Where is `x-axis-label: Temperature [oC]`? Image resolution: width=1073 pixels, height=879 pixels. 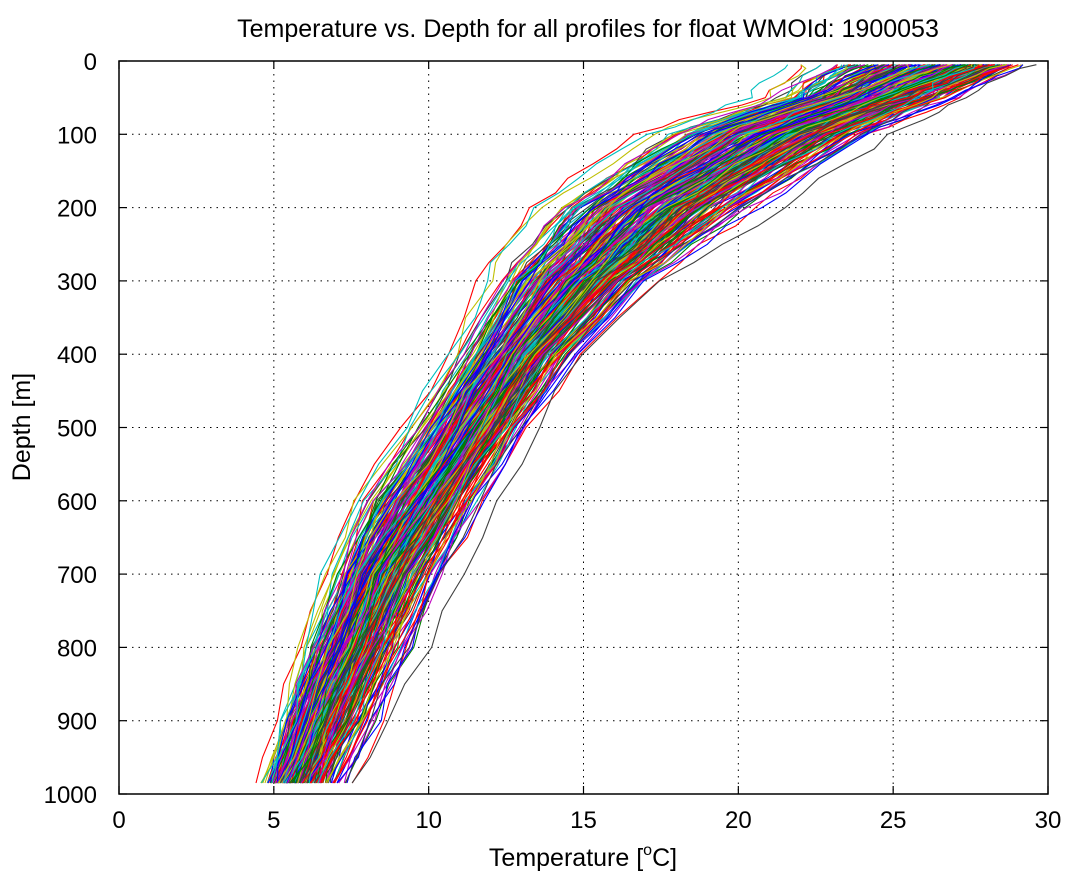 x-axis-label: Temperature [oC] is located at coordinates (583, 857).